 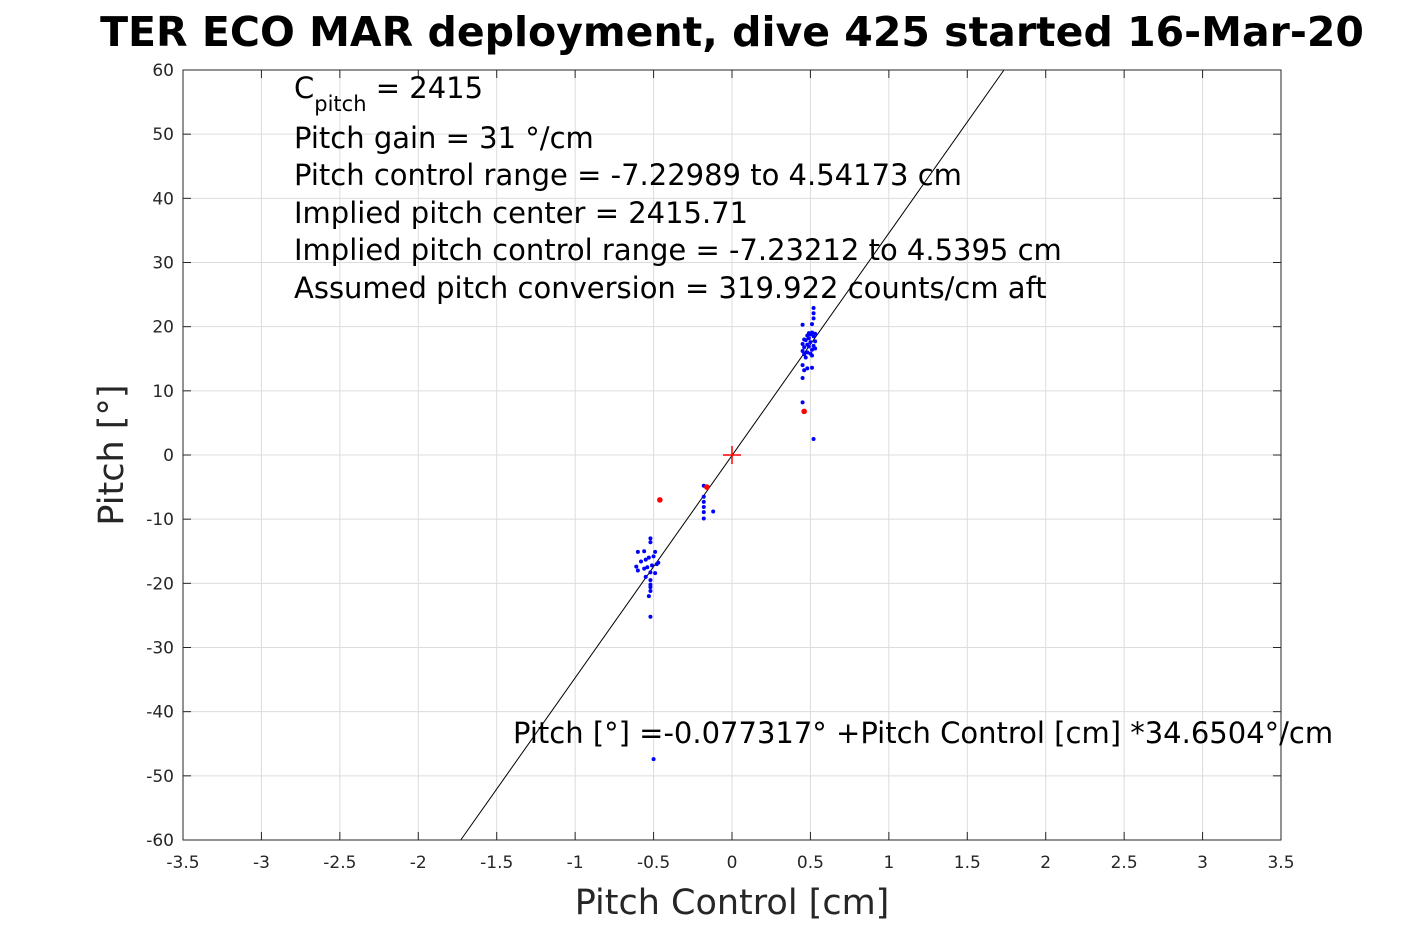 I want to click on x-axis-label: Pitch Control [cm], so click(x=732, y=903).